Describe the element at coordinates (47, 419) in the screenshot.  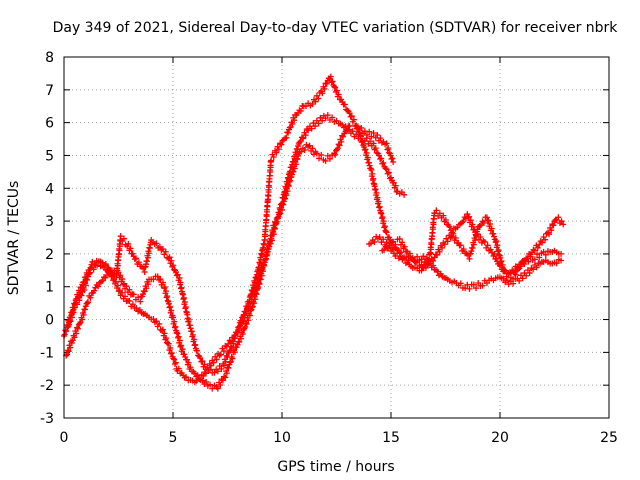
I see `y-tick-label: -3` at that location.